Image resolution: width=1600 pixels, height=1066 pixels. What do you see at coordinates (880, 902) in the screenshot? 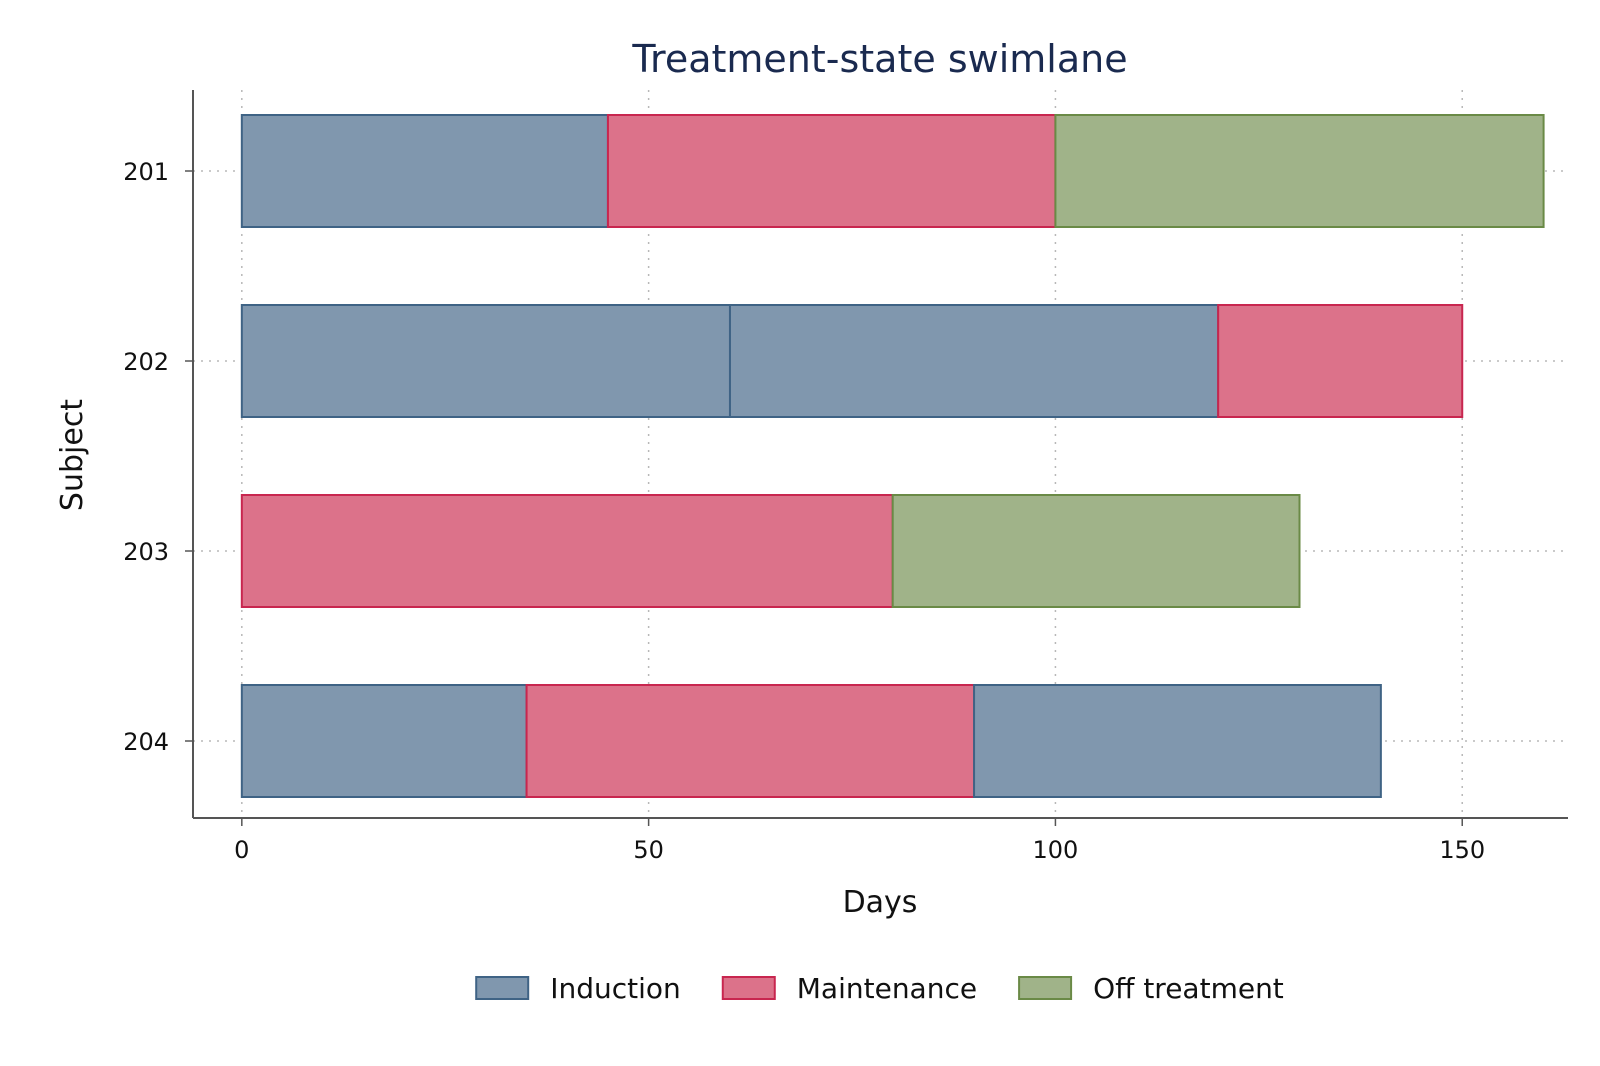
I see `x-axis-label: Days` at bounding box center [880, 902].